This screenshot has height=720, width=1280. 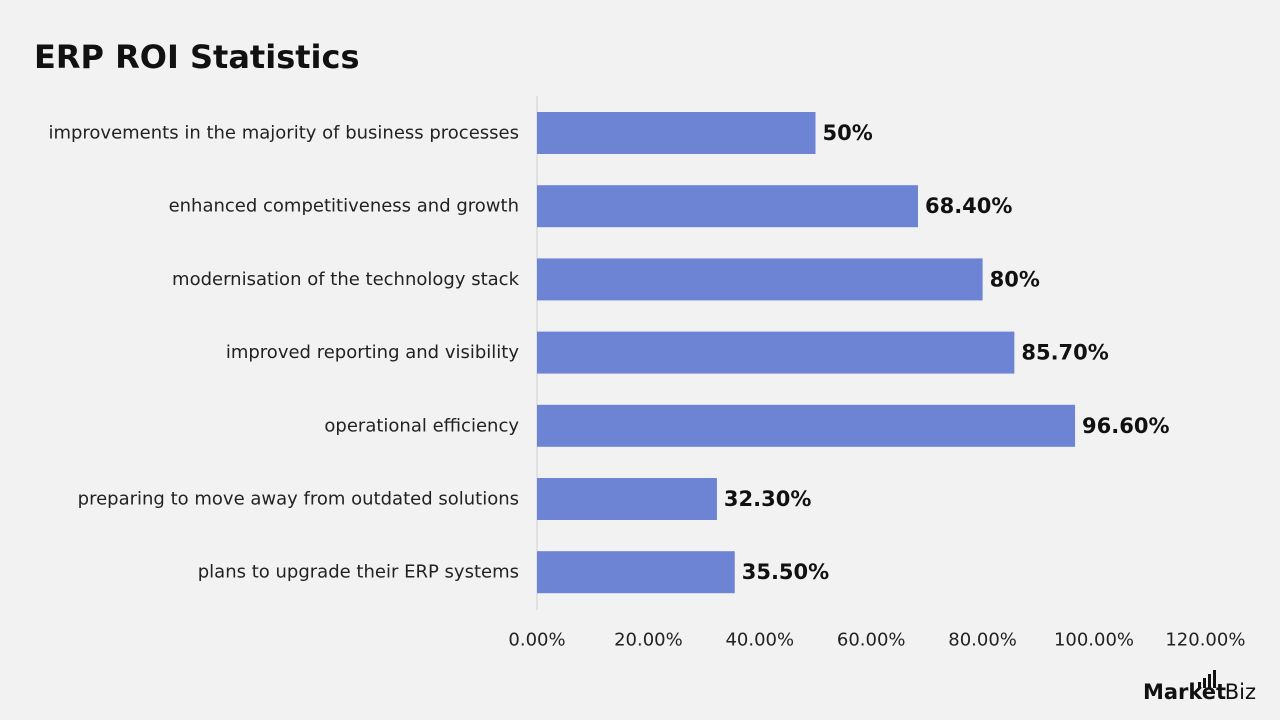 I want to click on x-tick-label-5: 80.00%, so click(x=982, y=640).